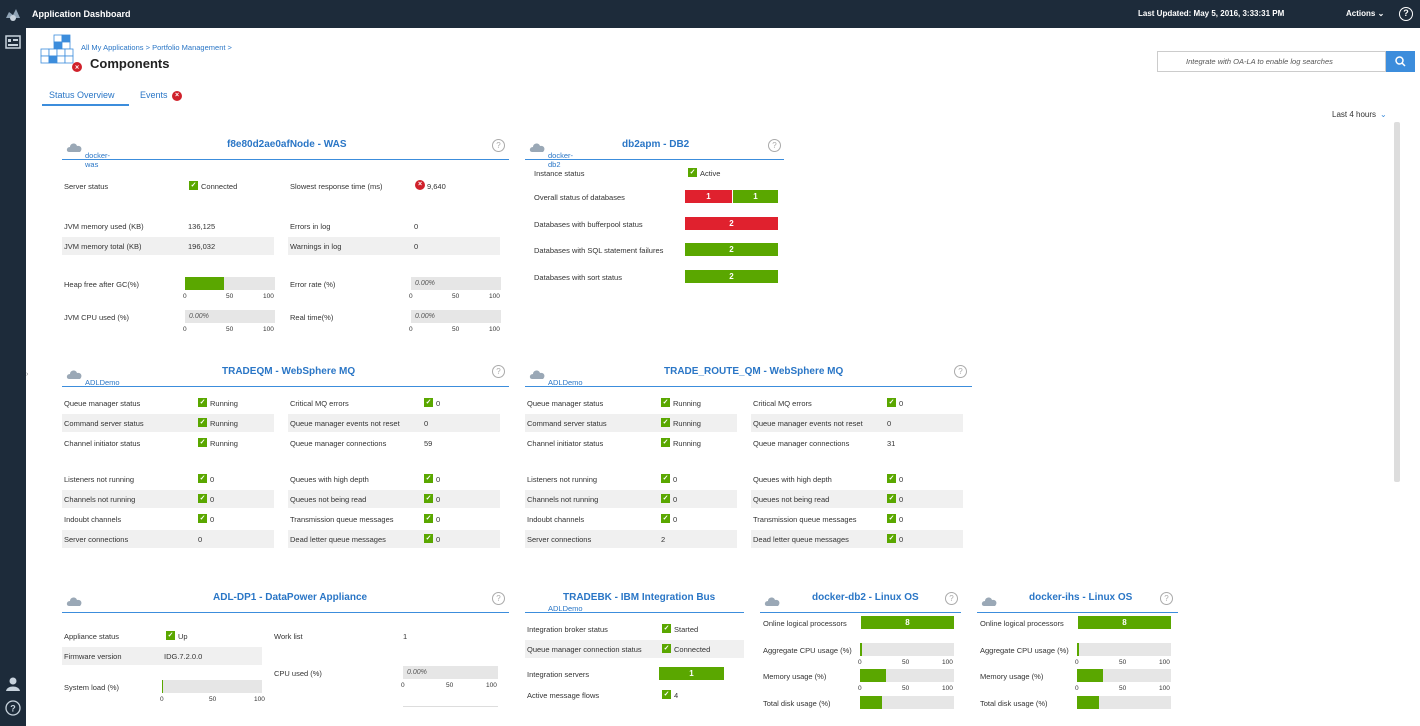  I want to click on label: Overall status of databases, so click(579, 197).